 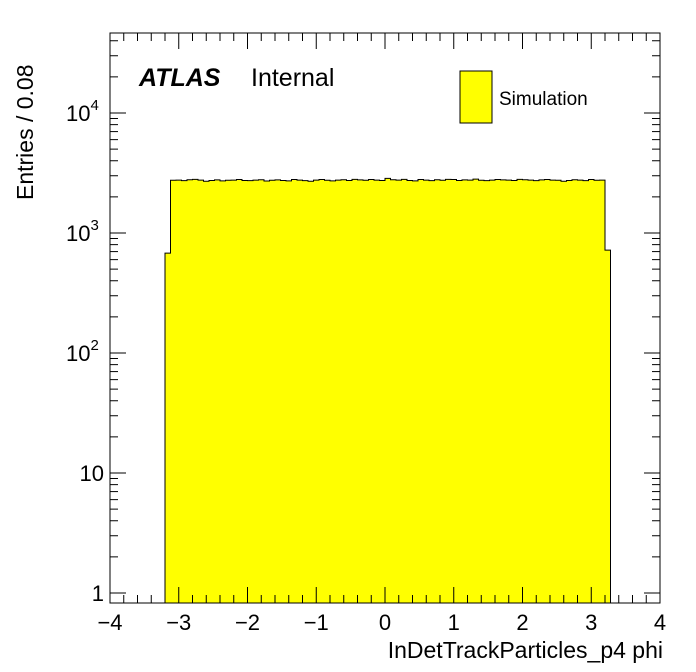 What do you see at coordinates (179, 78) in the screenshot?
I see `atlas-label: ATLAS` at bounding box center [179, 78].